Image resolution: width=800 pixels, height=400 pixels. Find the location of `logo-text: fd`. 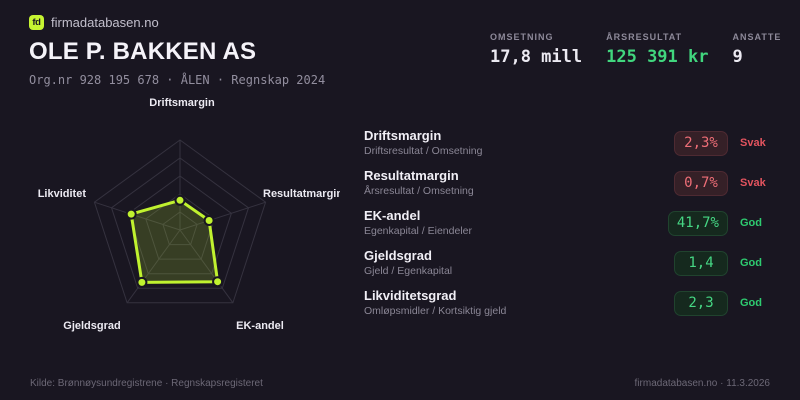

logo-text: fd is located at coordinates (36, 22).